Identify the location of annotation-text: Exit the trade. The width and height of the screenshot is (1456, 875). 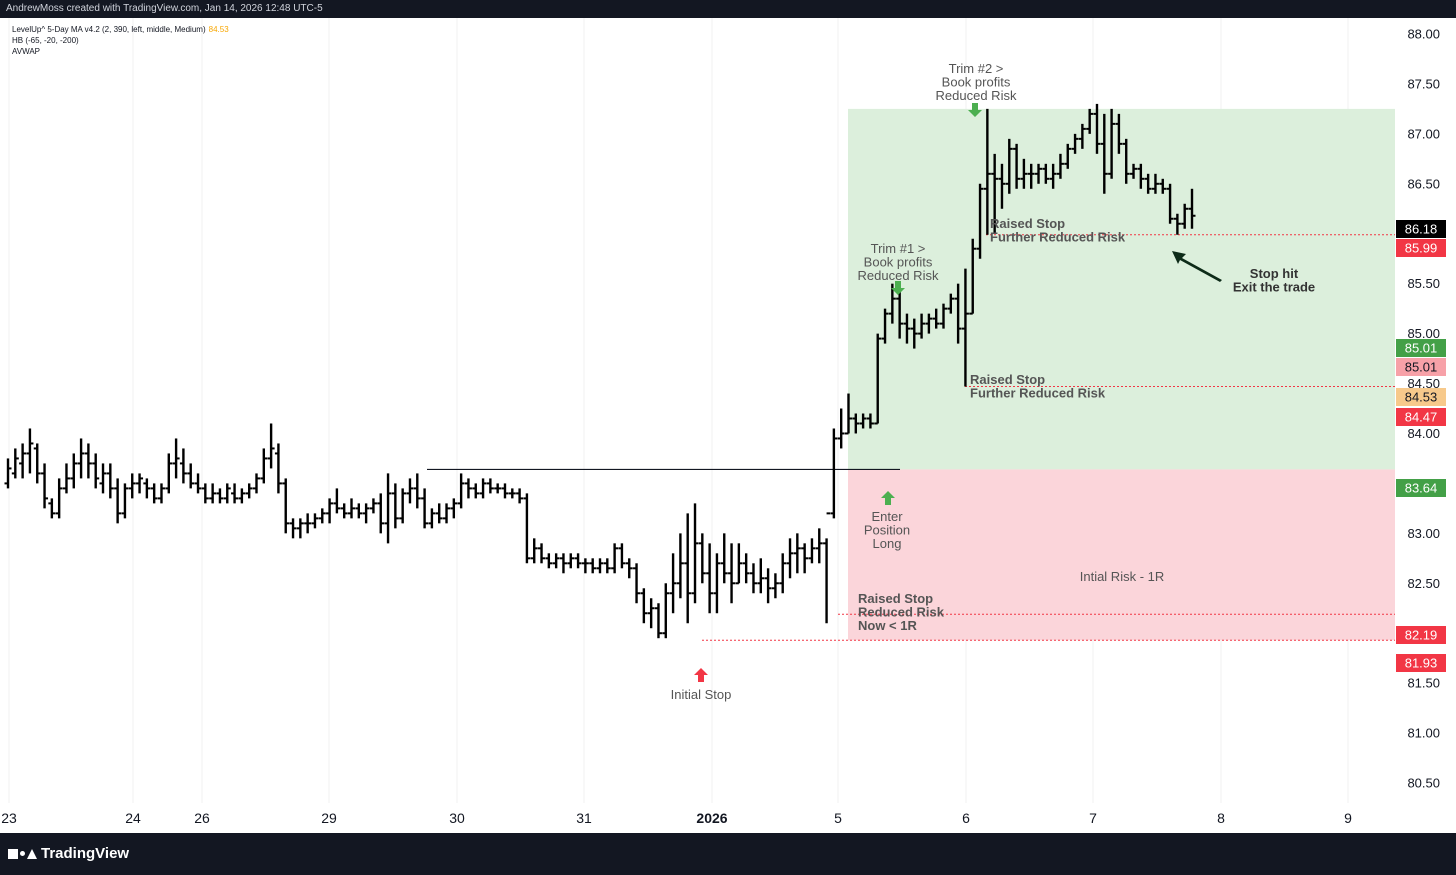
(1274, 287).